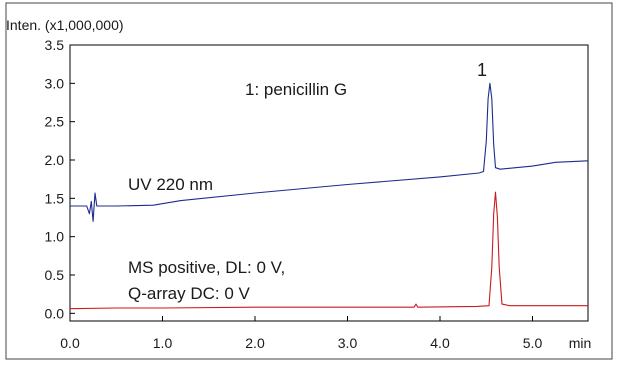 The height and width of the screenshot is (365, 617). What do you see at coordinates (55, 275) in the screenshot?
I see `y-tick-label: 0.5` at bounding box center [55, 275].